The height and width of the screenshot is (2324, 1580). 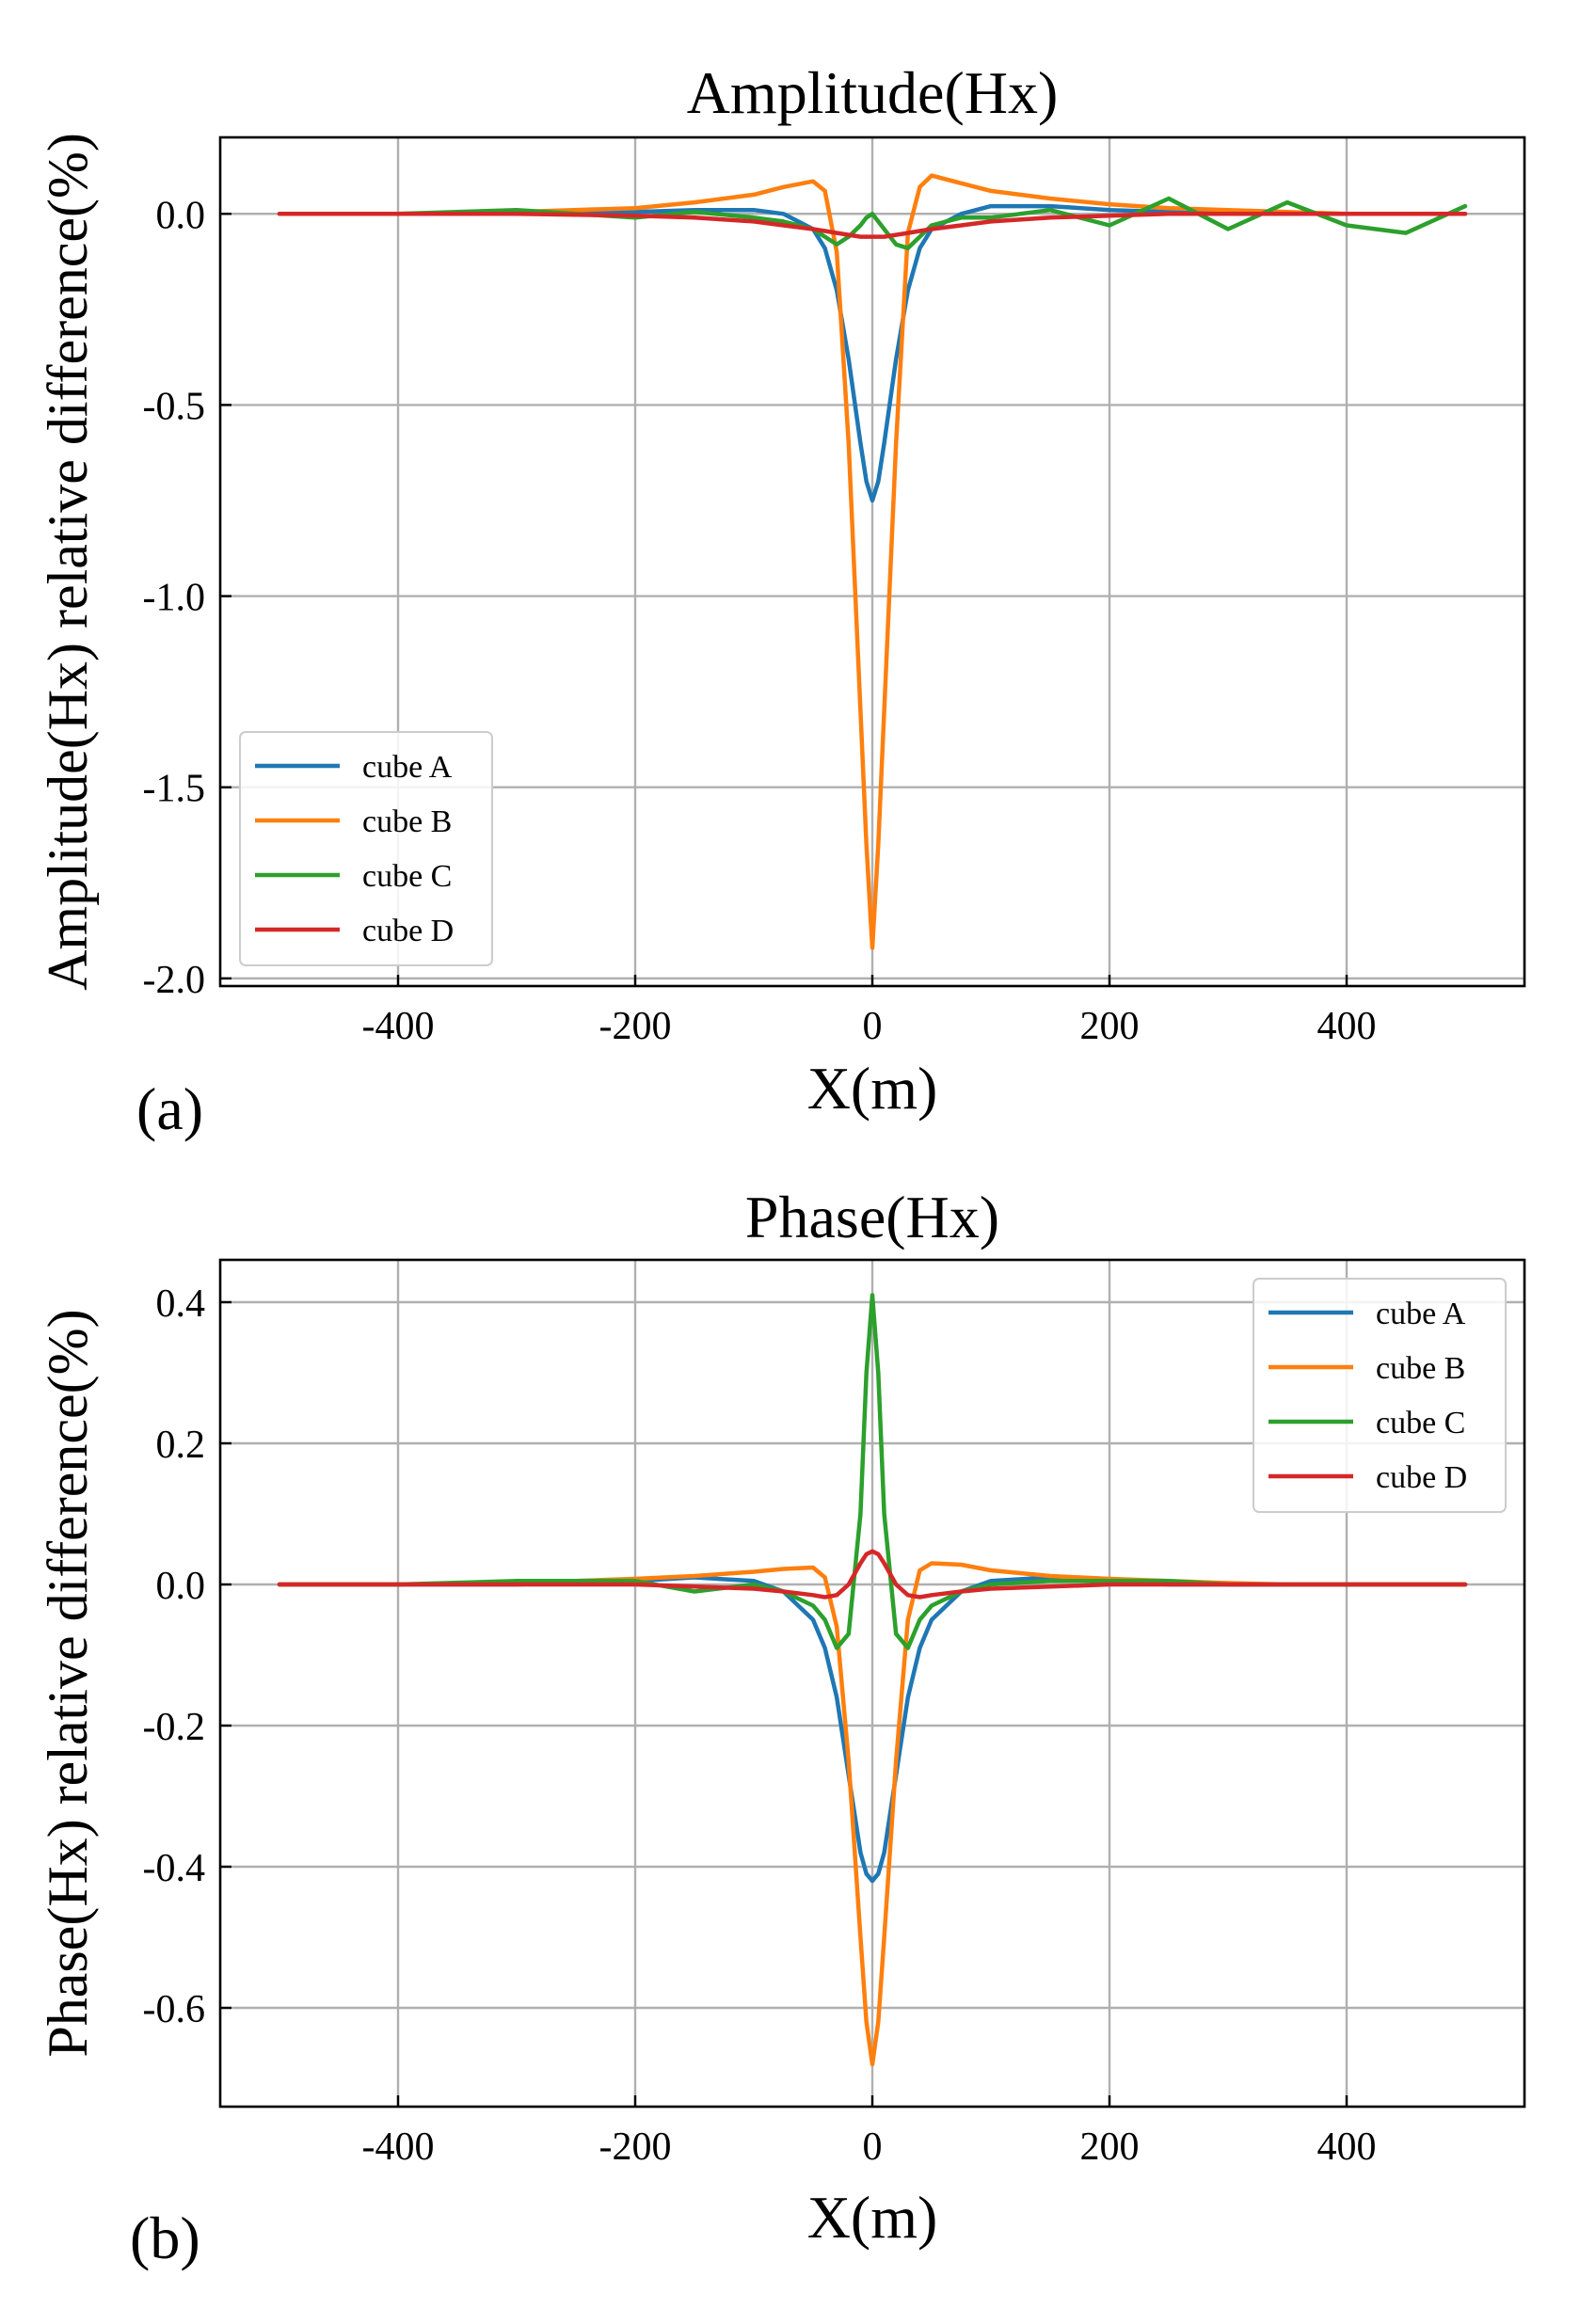 What do you see at coordinates (1347, 2147) in the screenshot?
I see `panel-b-x-tick-label: 400` at bounding box center [1347, 2147].